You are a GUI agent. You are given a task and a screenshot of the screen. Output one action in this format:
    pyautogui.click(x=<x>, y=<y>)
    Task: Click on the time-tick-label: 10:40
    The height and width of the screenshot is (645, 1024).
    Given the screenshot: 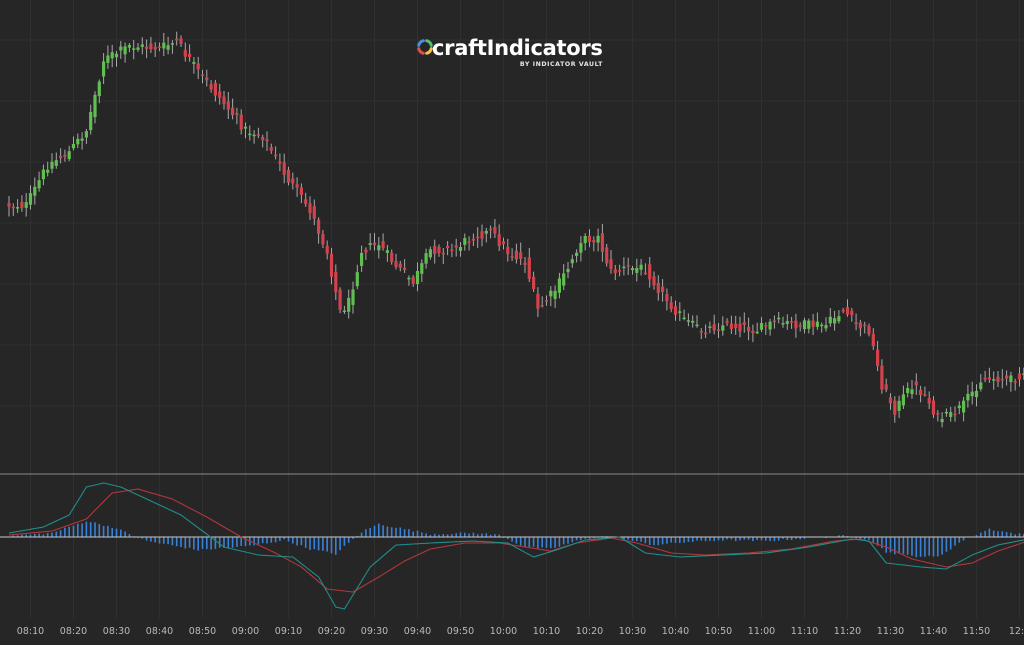 What is the action you would take?
    pyautogui.click(x=675, y=631)
    